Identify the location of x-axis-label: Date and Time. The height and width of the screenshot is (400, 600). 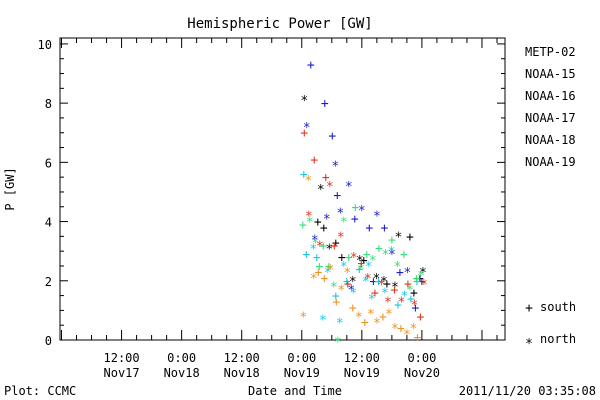
(295, 391).